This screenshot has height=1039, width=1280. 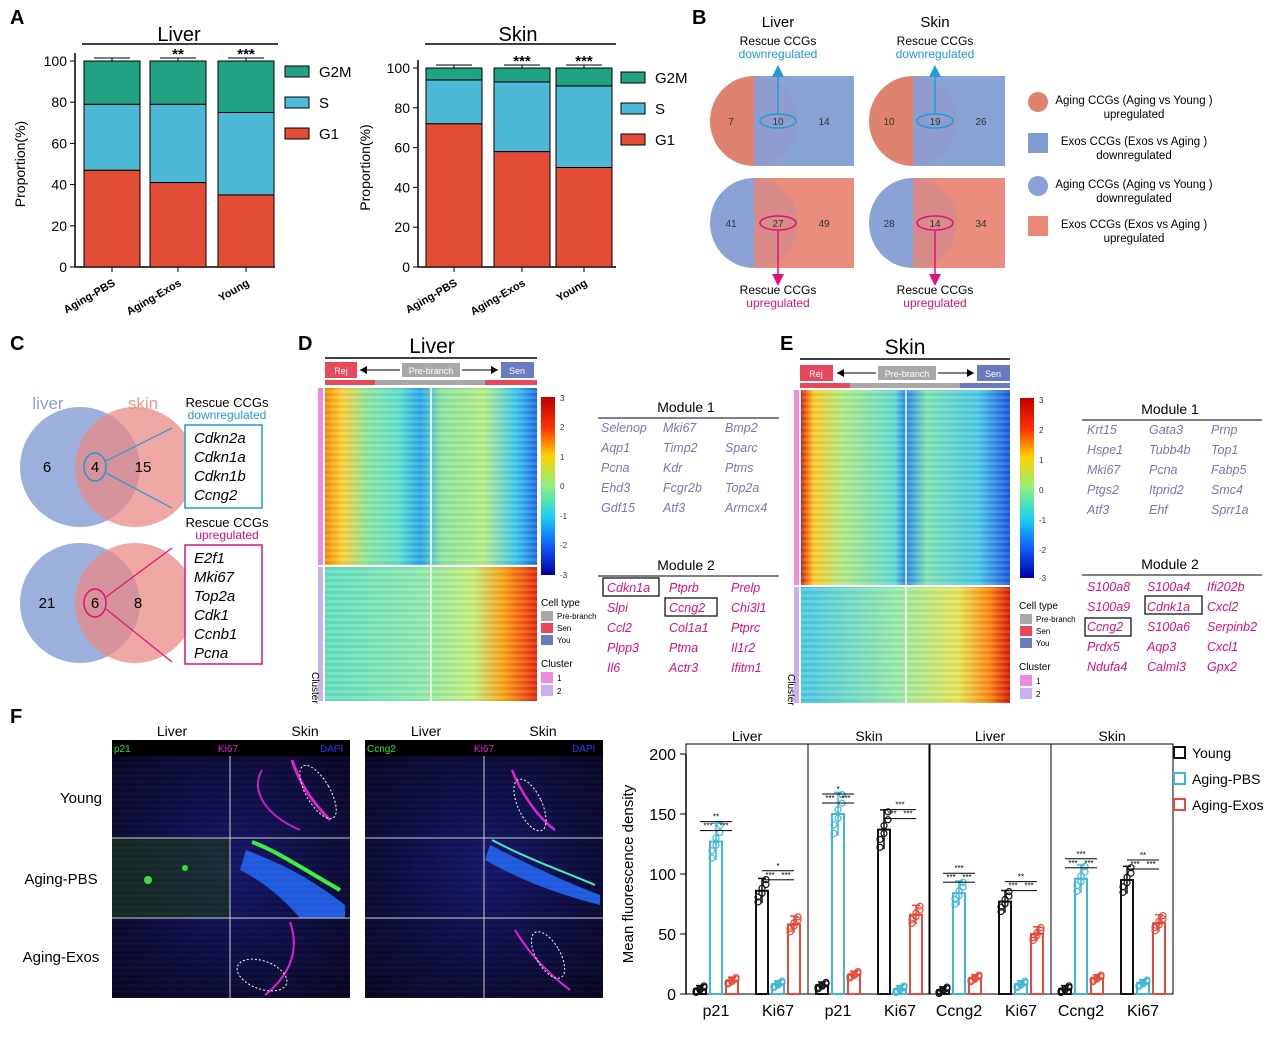 I want to click on column-label-liver: Liver, so click(x=426, y=731).